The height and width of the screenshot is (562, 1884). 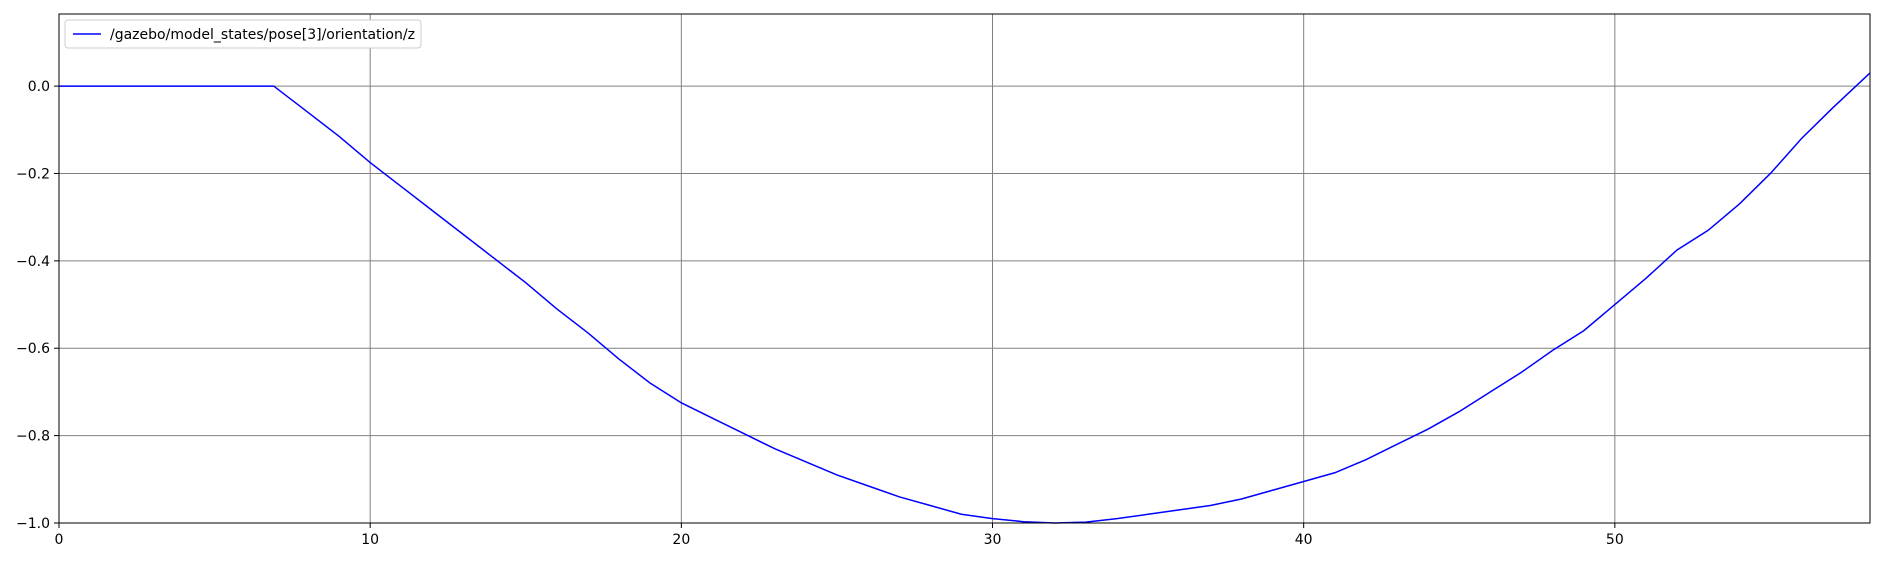 What do you see at coordinates (33, 349) in the screenshot?
I see `y-tick-label: −0.6` at bounding box center [33, 349].